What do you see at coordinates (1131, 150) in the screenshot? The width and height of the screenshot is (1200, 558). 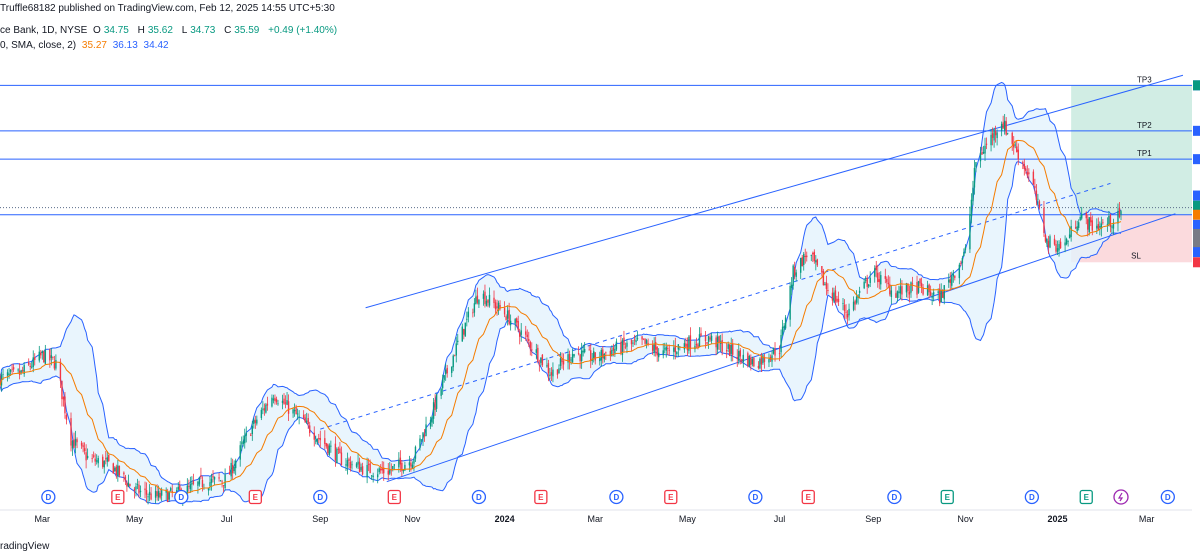 I see `target-zone` at bounding box center [1131, 150].